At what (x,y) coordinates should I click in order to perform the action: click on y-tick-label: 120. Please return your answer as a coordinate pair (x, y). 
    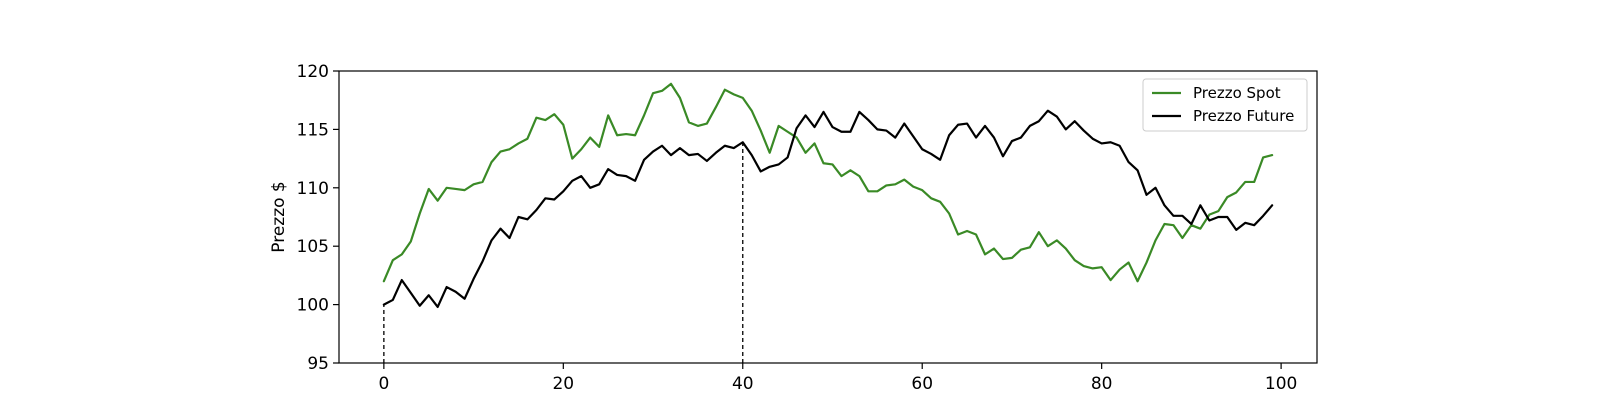
    Looking at the image, I should click on (313, 72).